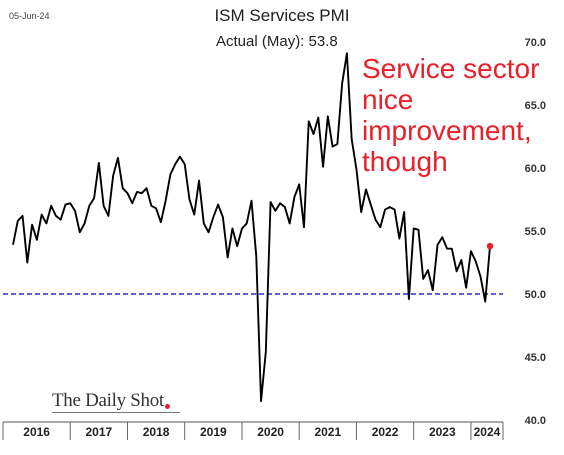  Describe the element at coordinates (487, 432) in the screenshot. I see `x-tick-label: 2024` at that location.